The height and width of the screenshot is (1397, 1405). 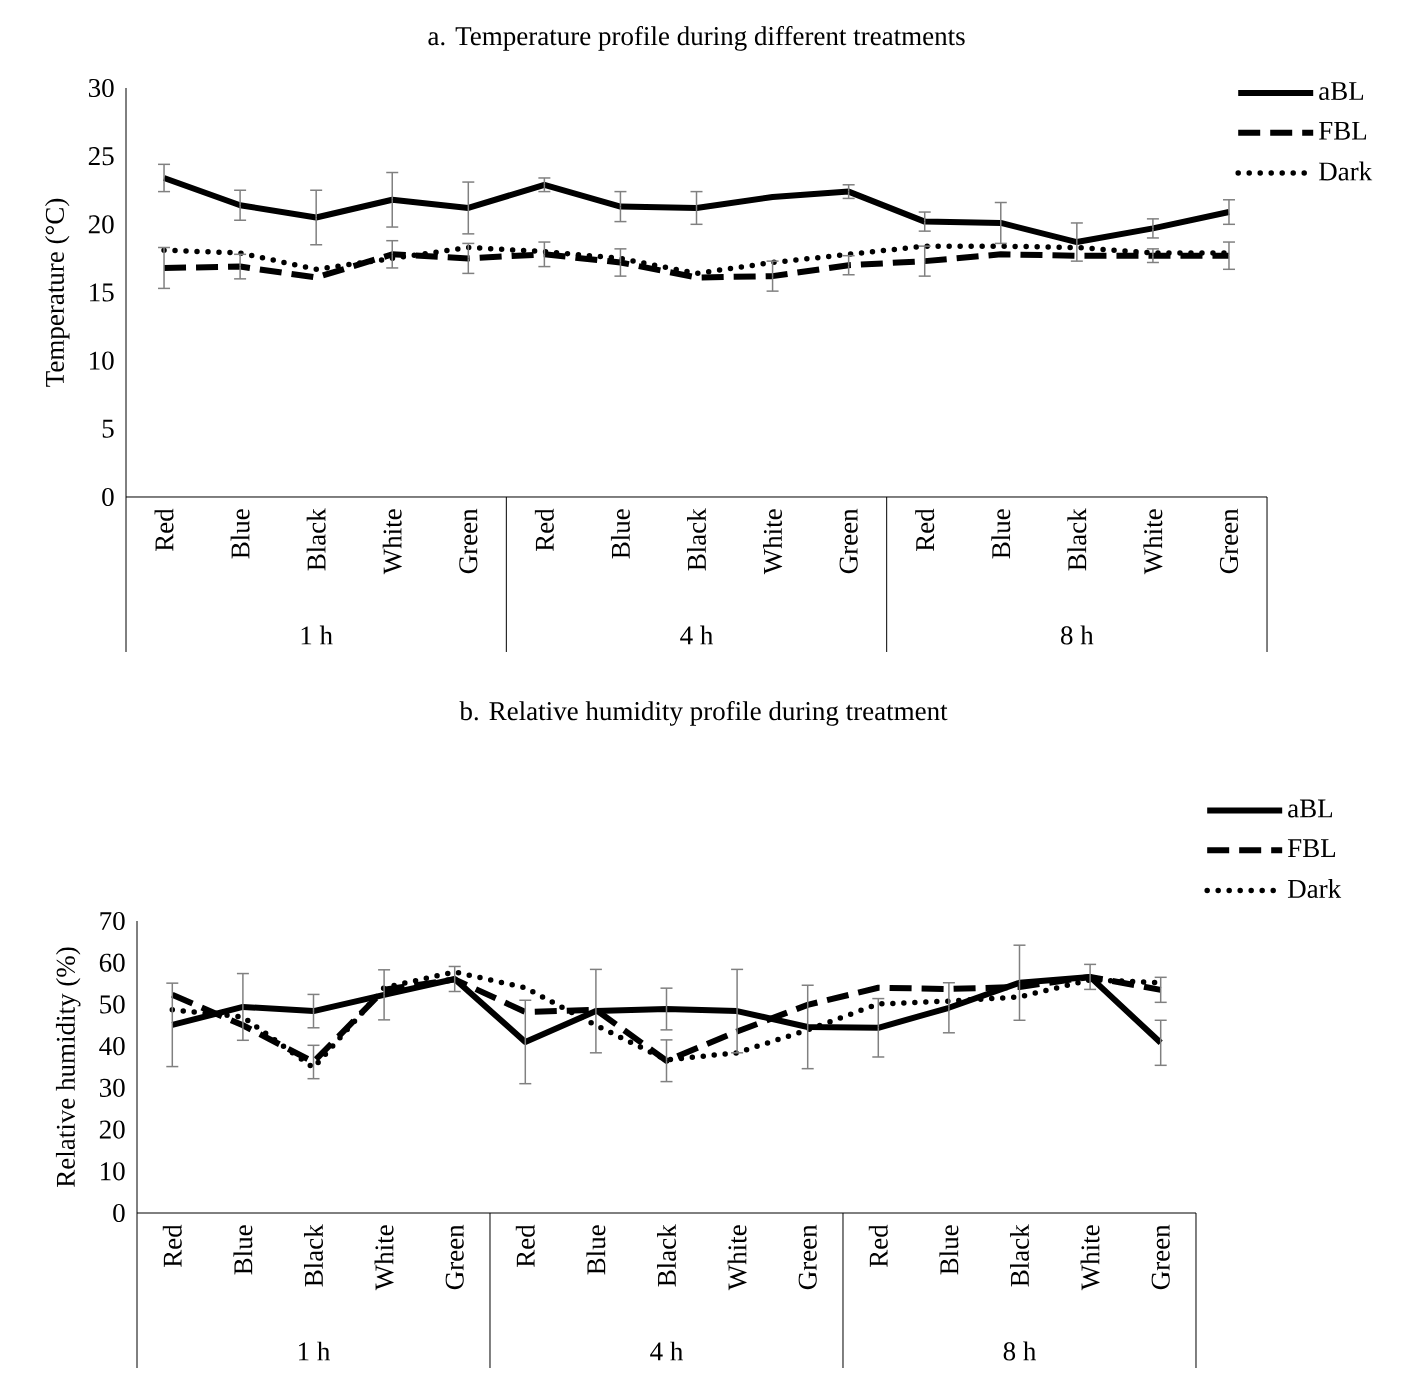 I want to click on chart-title: a. Temperature profile during different treatments, so click(x=696, y=38).